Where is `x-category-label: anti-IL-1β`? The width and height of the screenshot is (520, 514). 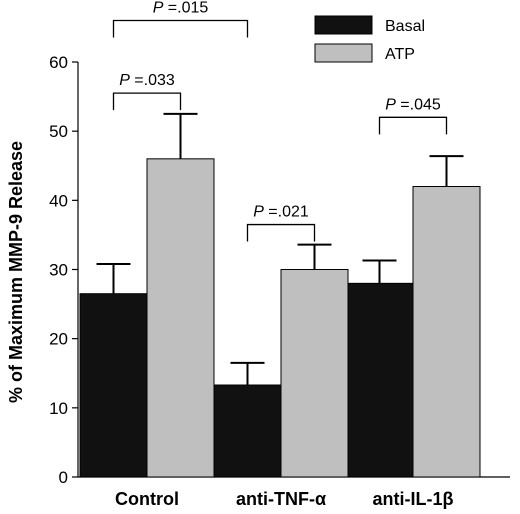
x-category-label: anti-IL-1β is located at coordinates (413, 499).